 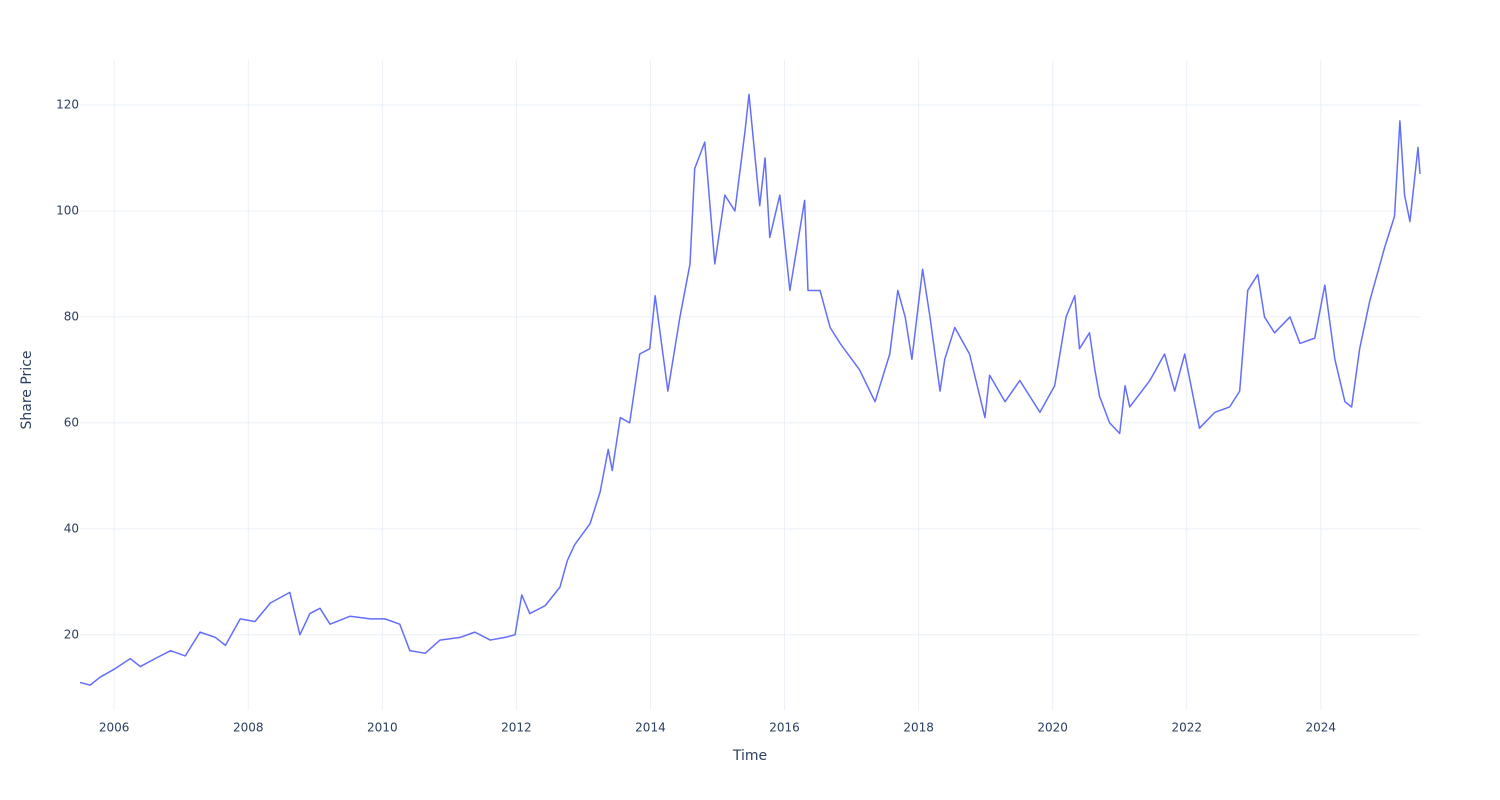 What do you see at coordinates (516, 728) in the screenshot?
I see `x-tick-label: 2012` at bounding box center [516, 728].